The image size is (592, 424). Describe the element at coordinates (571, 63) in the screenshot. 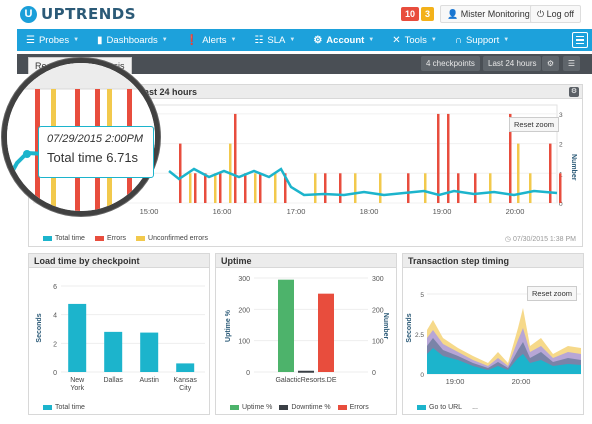

I see `list-menu-icon: ☰` at that location.